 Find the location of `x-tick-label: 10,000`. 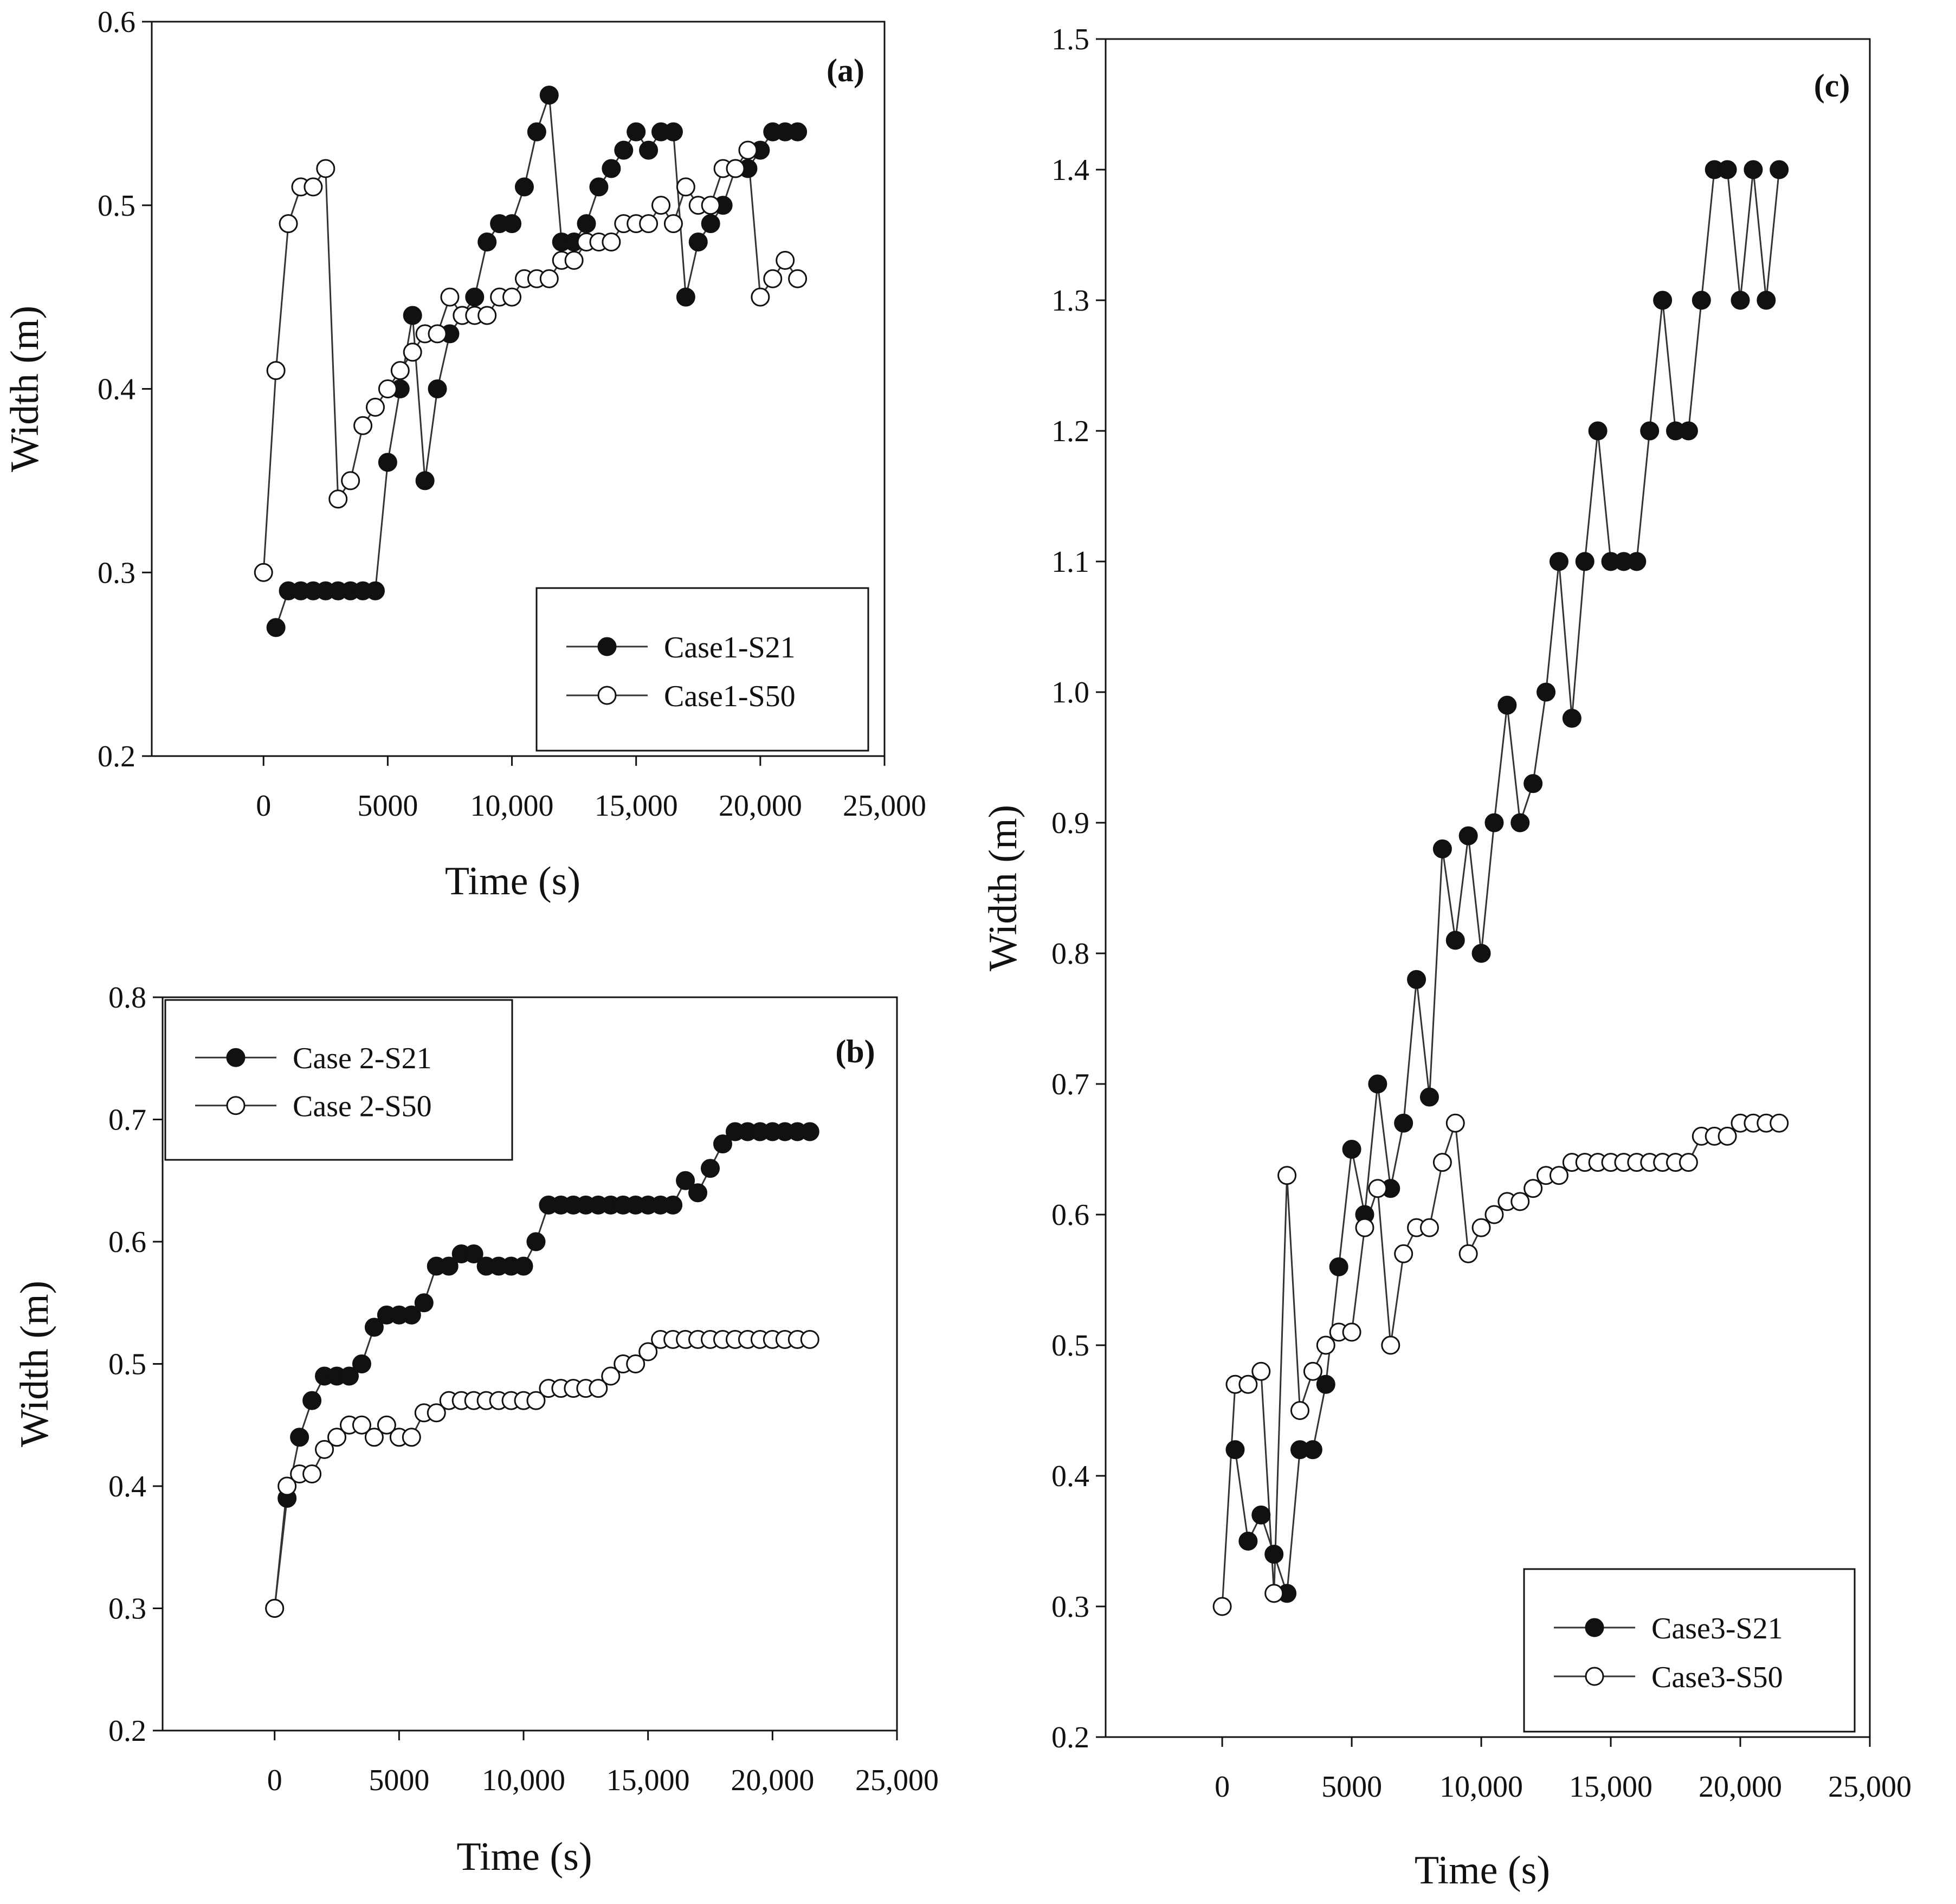

x-tick-label: 10,000 is located at coordinates (512, 806).